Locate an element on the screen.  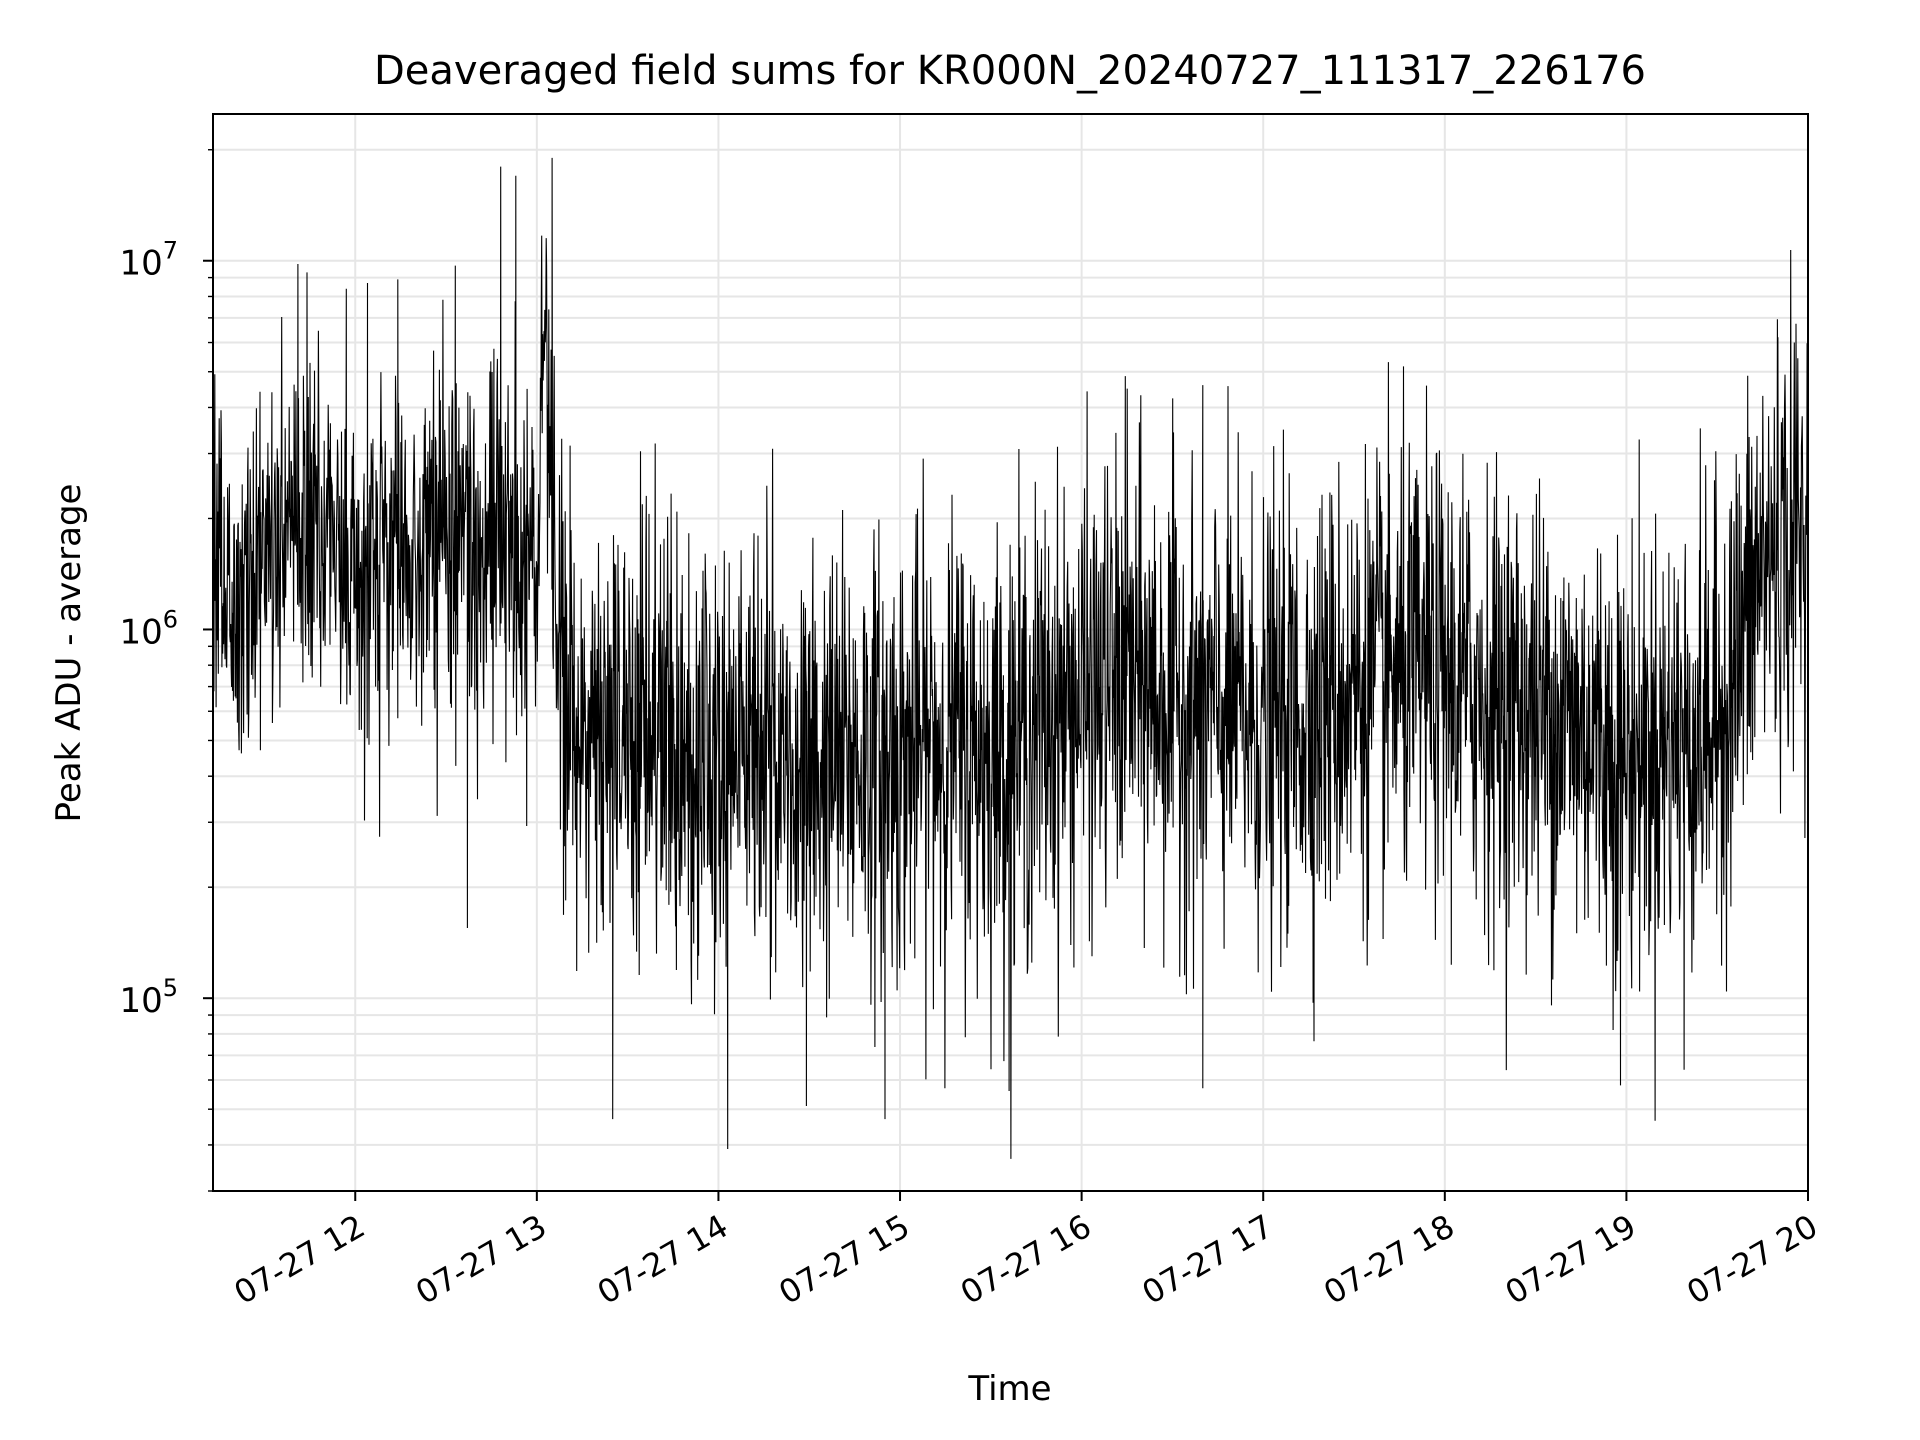
y-tick-exponent: 7 is located at coordinates (170, 251).